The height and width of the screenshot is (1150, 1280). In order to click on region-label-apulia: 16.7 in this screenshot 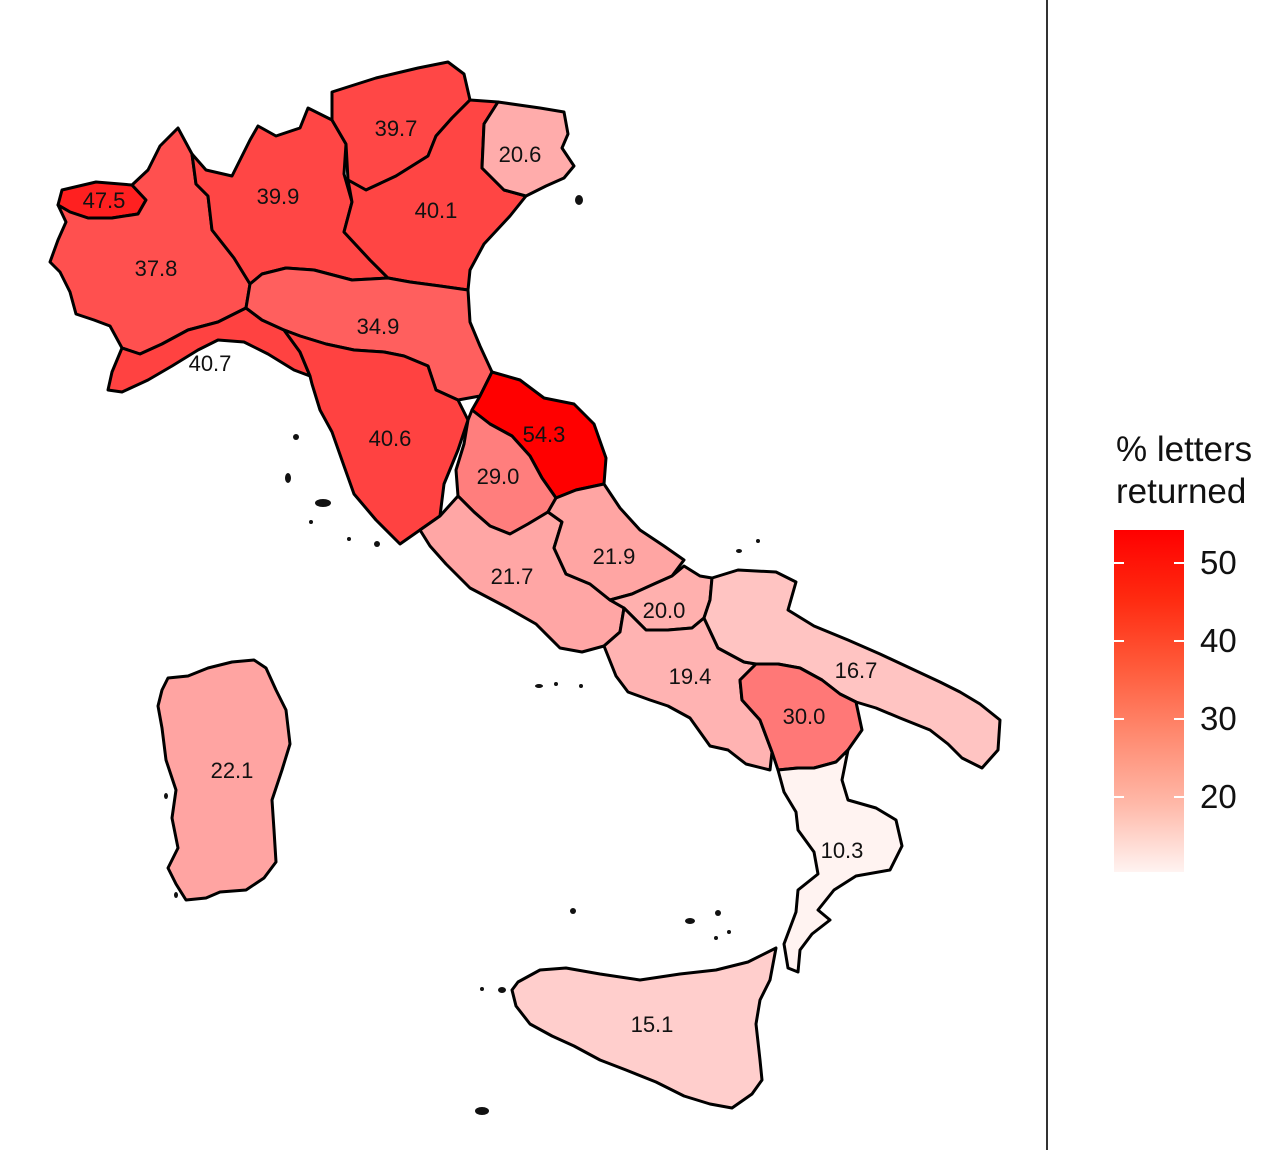, I will do `click(856, 670)`.